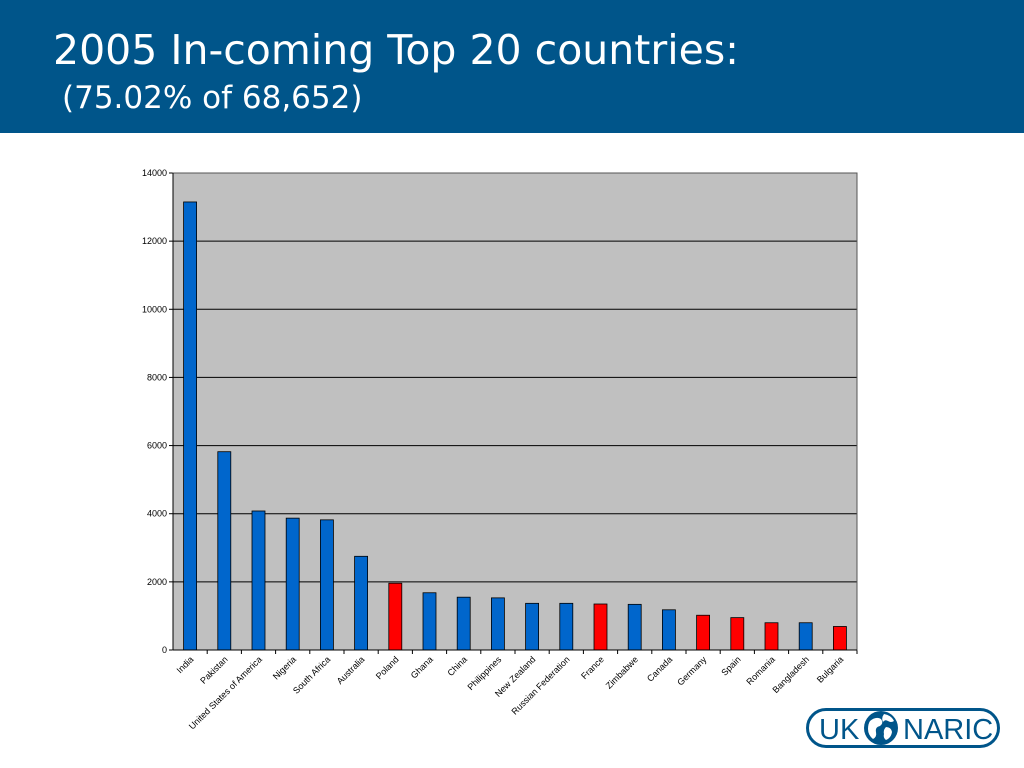 This screenshot has height=768, width=1024. I want to click on logo-naric-text: NARIC, so click(948, 730).